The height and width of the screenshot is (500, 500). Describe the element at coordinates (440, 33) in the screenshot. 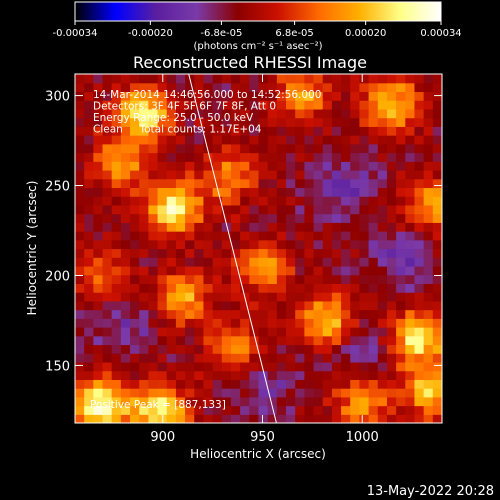

I see `colorbar-tick-label: 0.00034` at that location.